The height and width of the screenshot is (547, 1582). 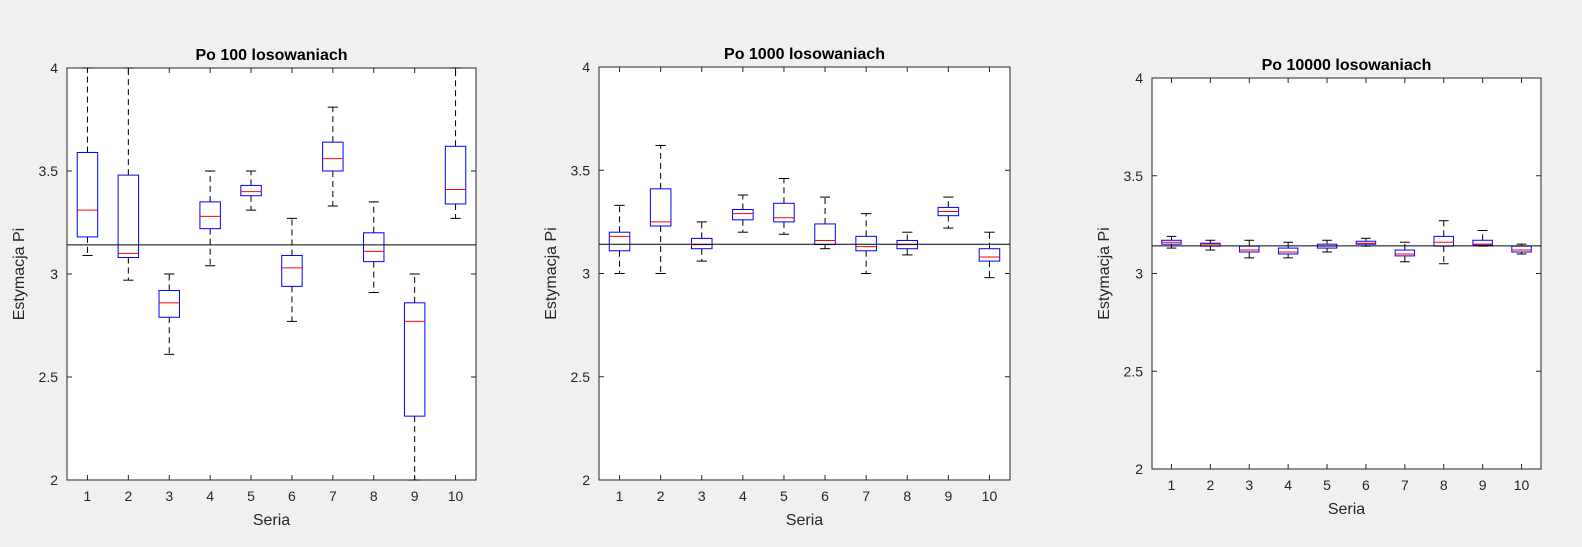 What do you see at coordinates (271, 55) in the screenshot?
I see `chart-title: Po 100 losowaniach` at bounding box center [271, 55].